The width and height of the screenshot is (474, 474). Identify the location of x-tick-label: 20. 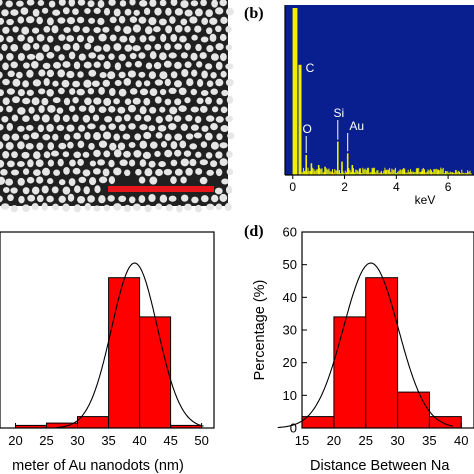
(334, 440).